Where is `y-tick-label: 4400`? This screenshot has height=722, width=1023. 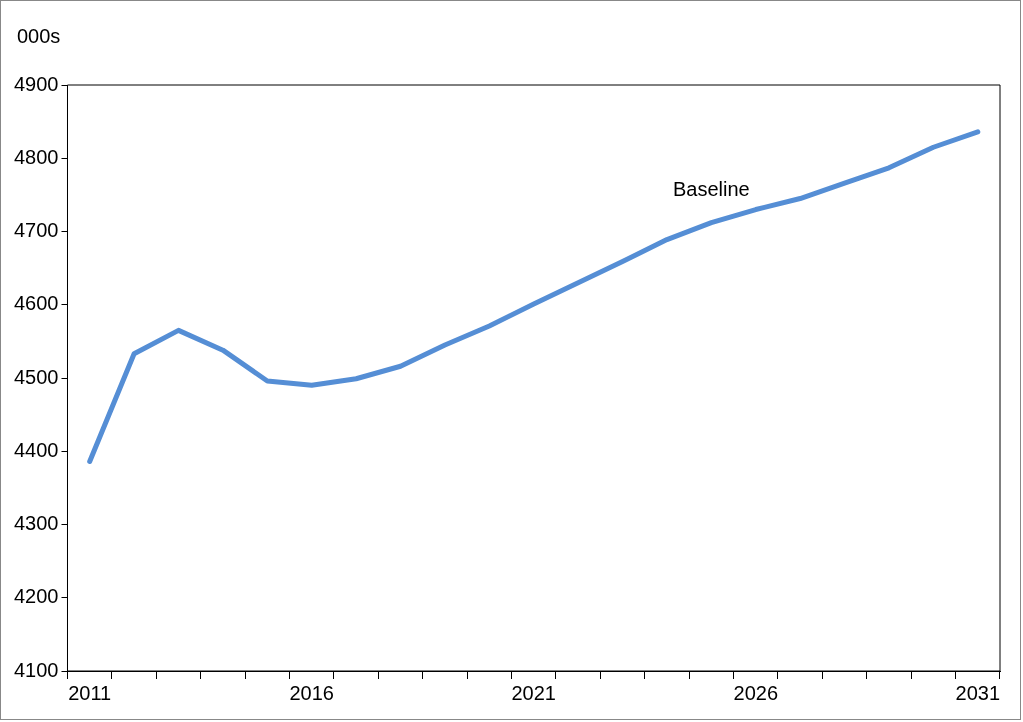
y-tick-label: 4400 is located at coordinates (36, 449).